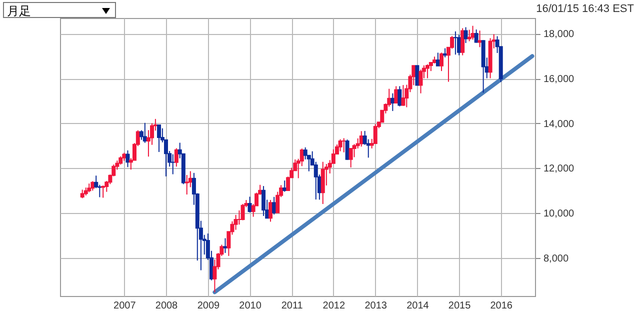 This screenshot has height=324, width=640. What do you see at coordinates (250, 306) in the screenshot?
I see `x-tick-label: 2010` at bounding box center [250, 306].